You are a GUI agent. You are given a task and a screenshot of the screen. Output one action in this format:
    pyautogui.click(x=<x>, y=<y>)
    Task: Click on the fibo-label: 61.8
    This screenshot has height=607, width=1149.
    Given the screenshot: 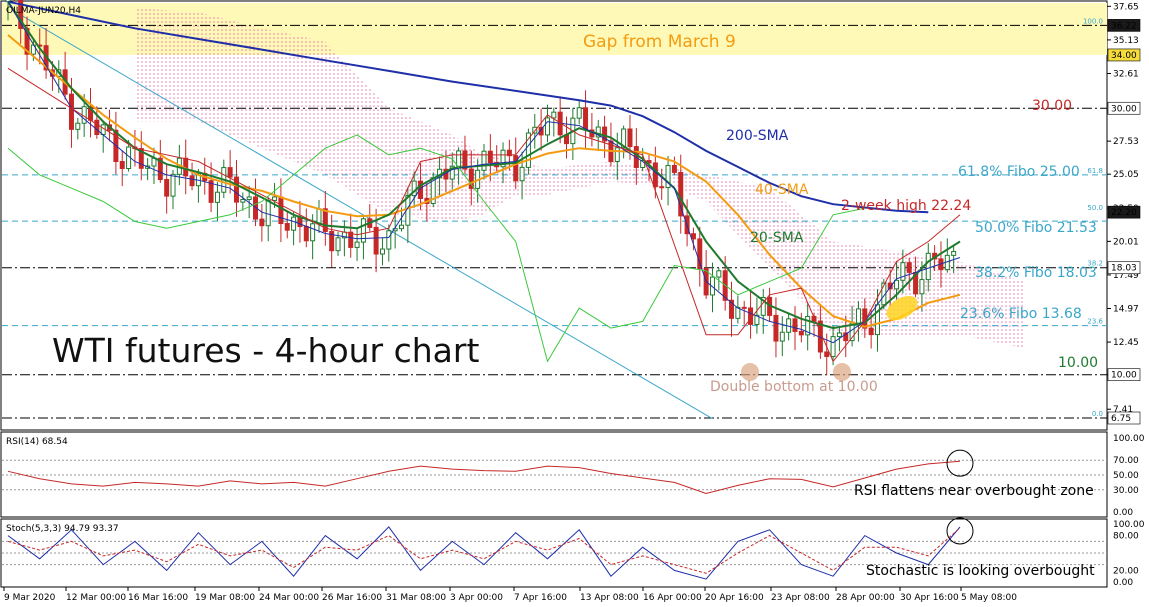 What is the action you would take?
    pyautogui.click(x=1095, y=171)
    